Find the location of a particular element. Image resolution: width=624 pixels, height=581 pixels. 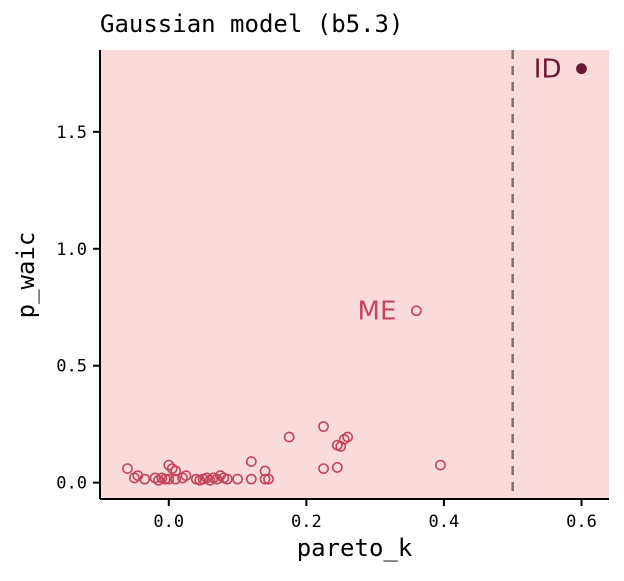

chart-title: Gaussian model (b5.3) is located at coordinates (251, 24).